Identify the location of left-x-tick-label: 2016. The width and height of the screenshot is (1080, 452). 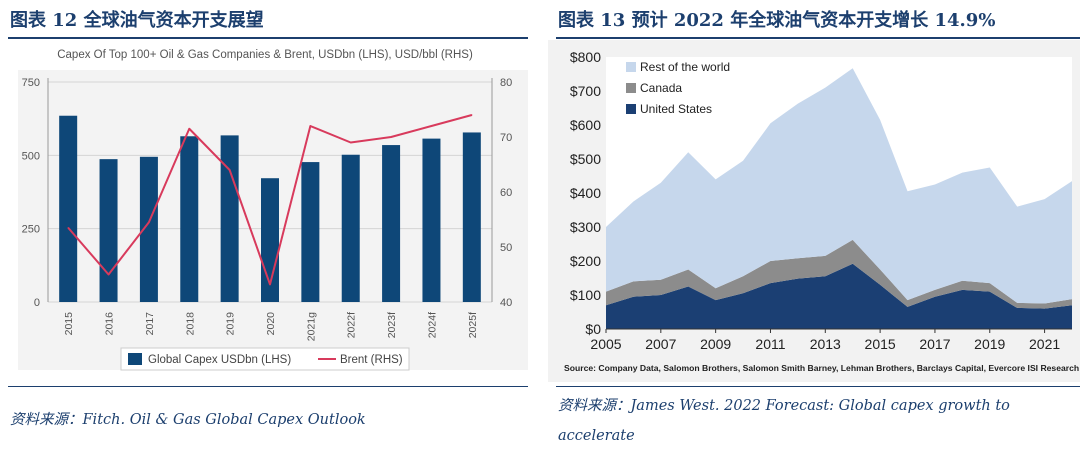
(110, 324).